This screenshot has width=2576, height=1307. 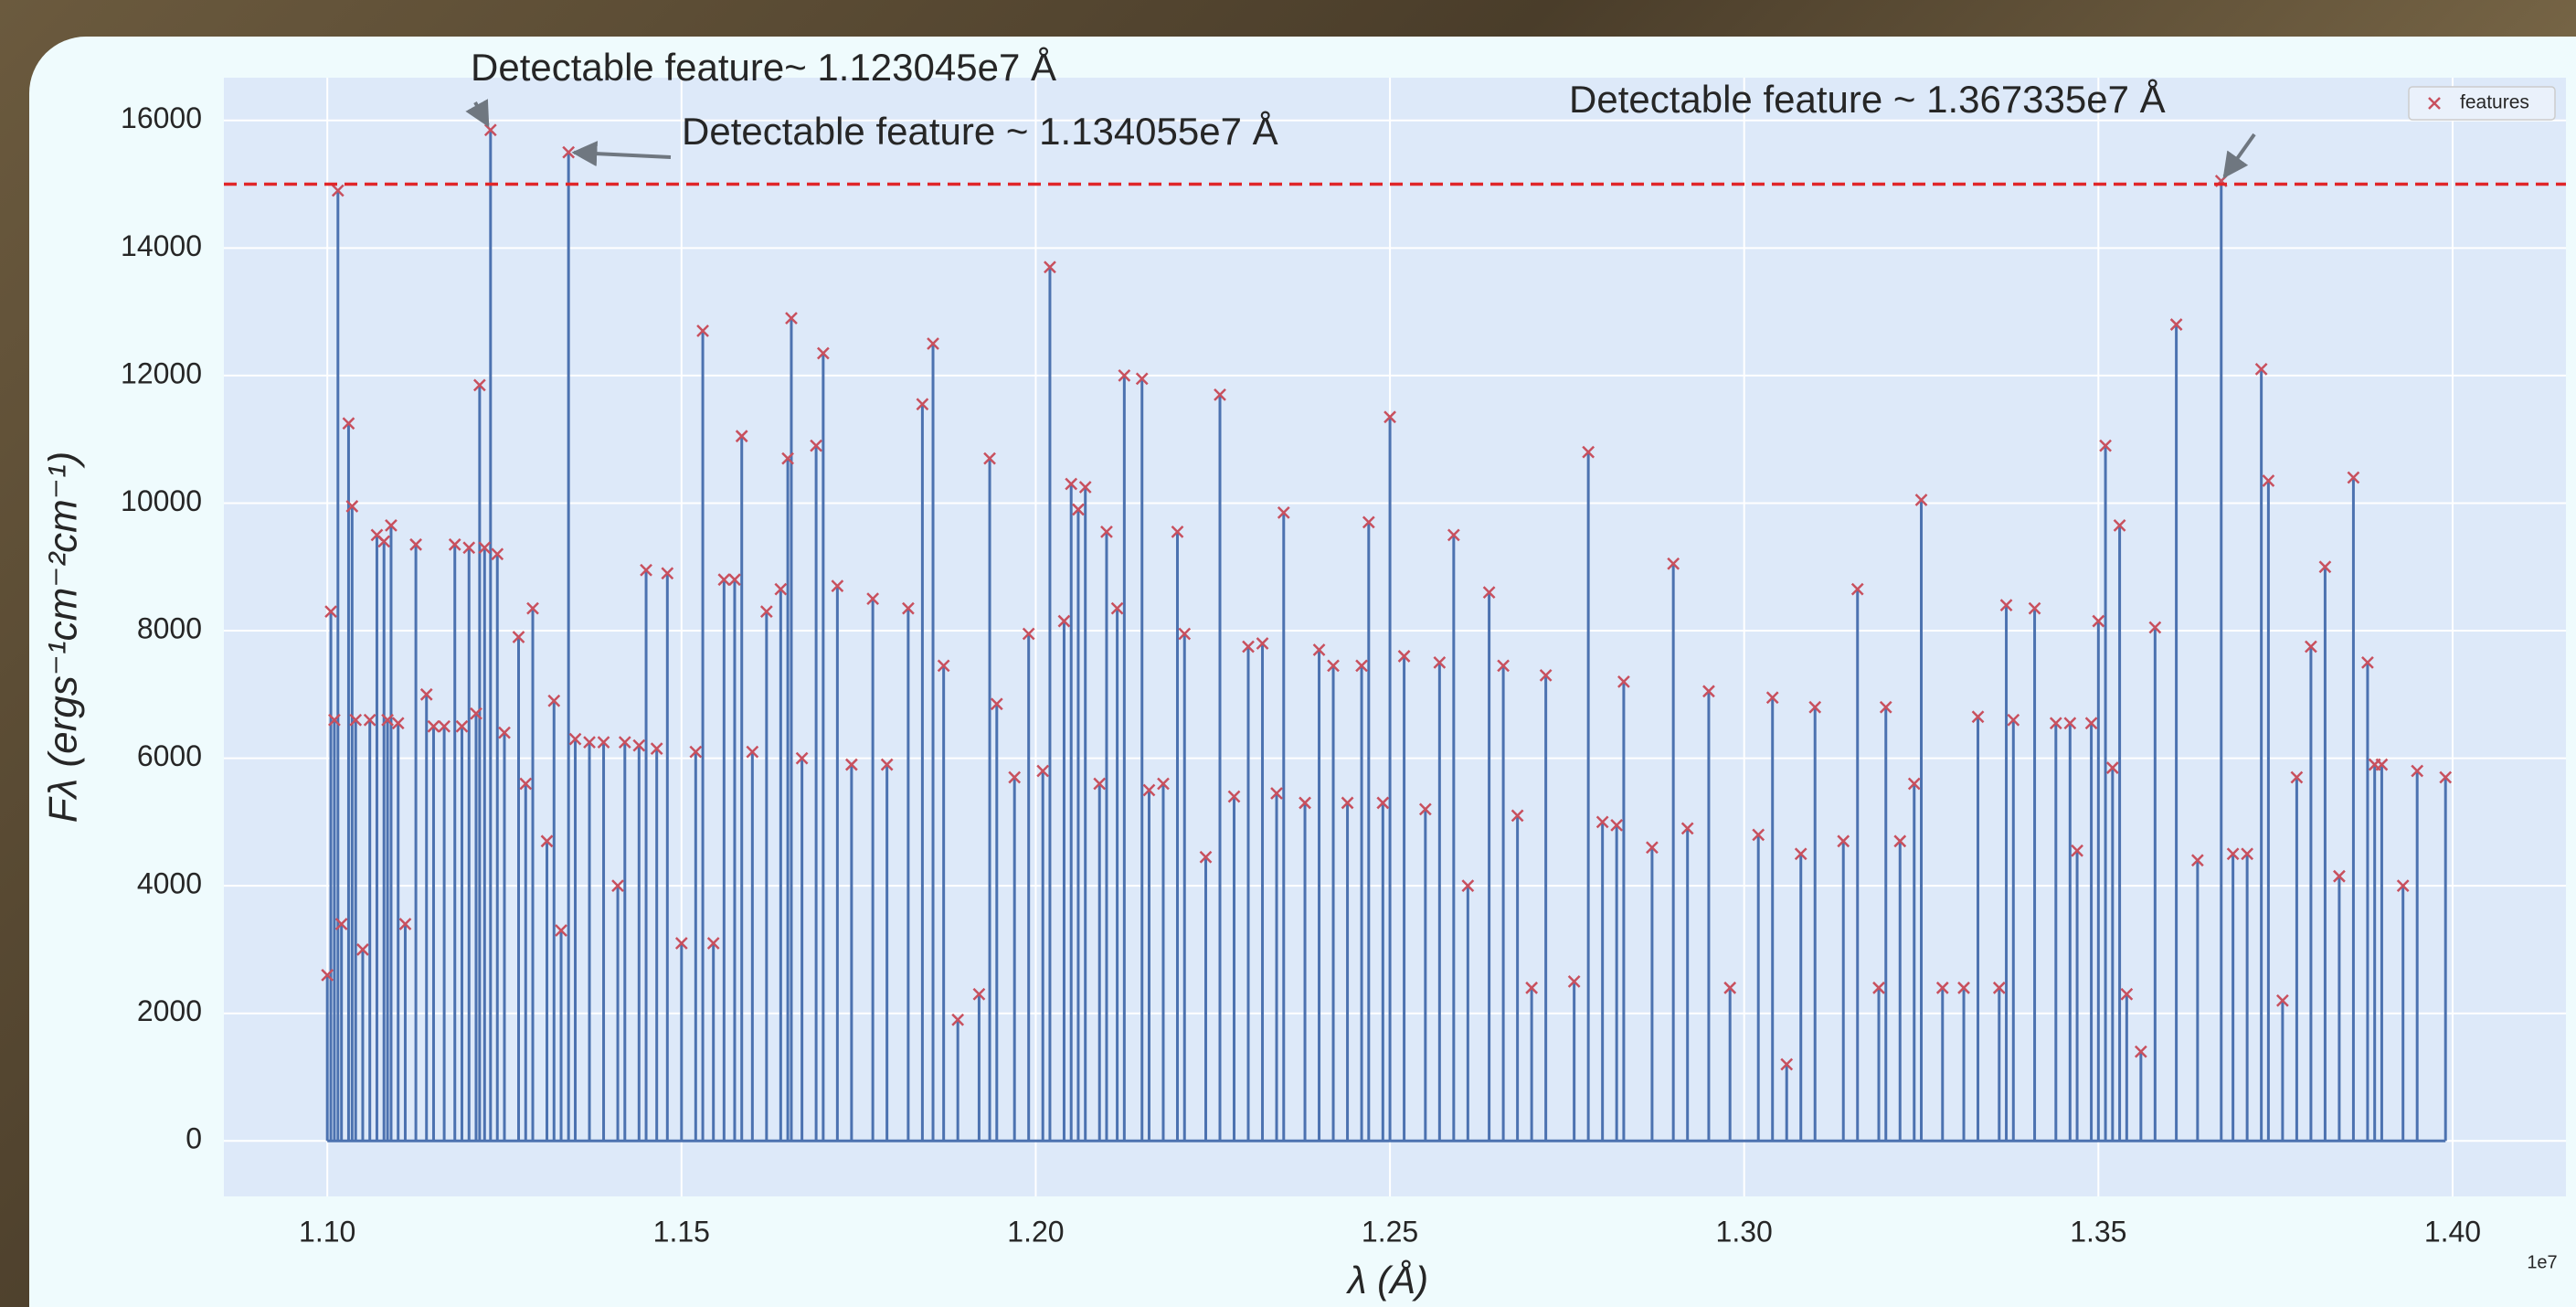 What do you see at coordinates (2542, 1262) in the screenshot?
I see `x-offset-label: 1e7` at bounding box center [2542, 1262].